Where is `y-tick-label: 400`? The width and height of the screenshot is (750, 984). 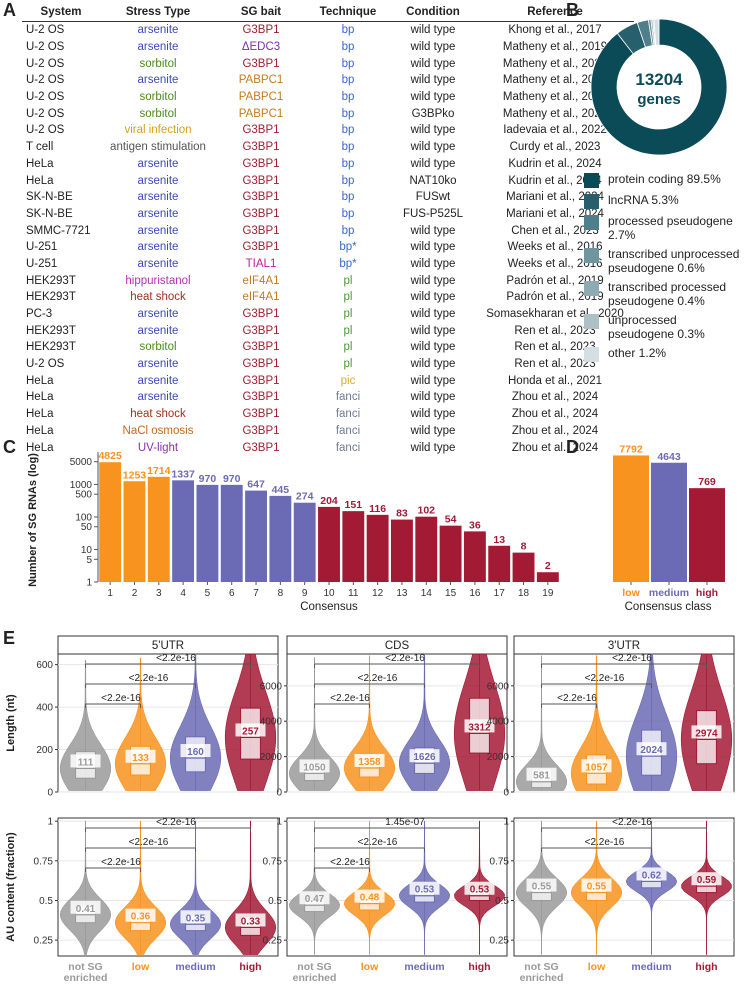
y-tick-label: 400 is located at coordinates (44, 708).